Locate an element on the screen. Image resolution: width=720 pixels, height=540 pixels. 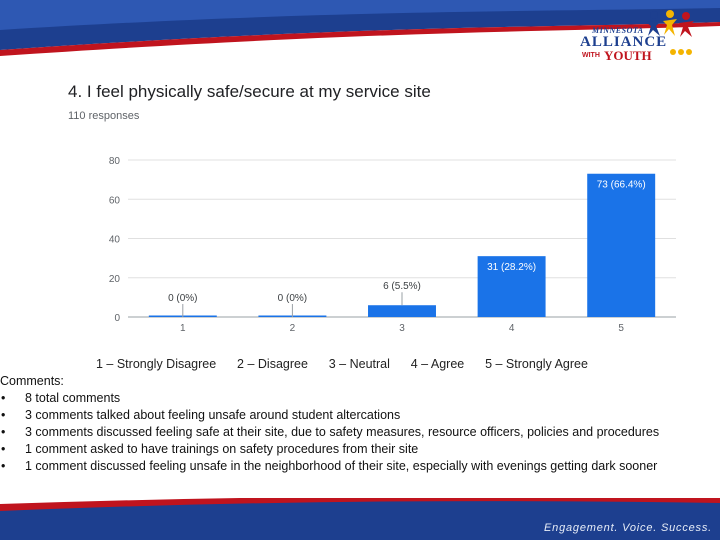
x-tick-label: 3 is located at coordinates (402, 328).